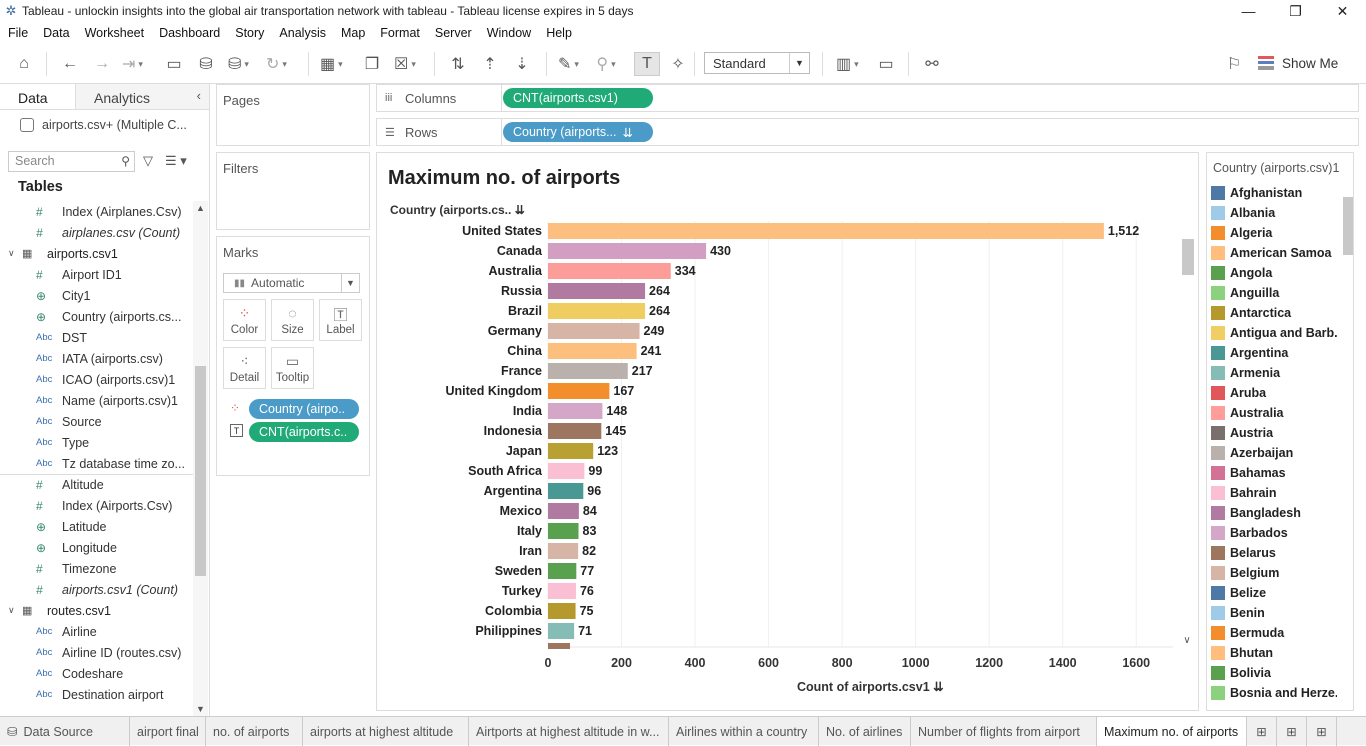 Image resolution: width=1366 pixels, height=746 pixels. What do you see at coordinates (96, 358) in the screenshot?
I see `field-item: Abc IATA (airports.csv)` at bounding box center [96, 358].